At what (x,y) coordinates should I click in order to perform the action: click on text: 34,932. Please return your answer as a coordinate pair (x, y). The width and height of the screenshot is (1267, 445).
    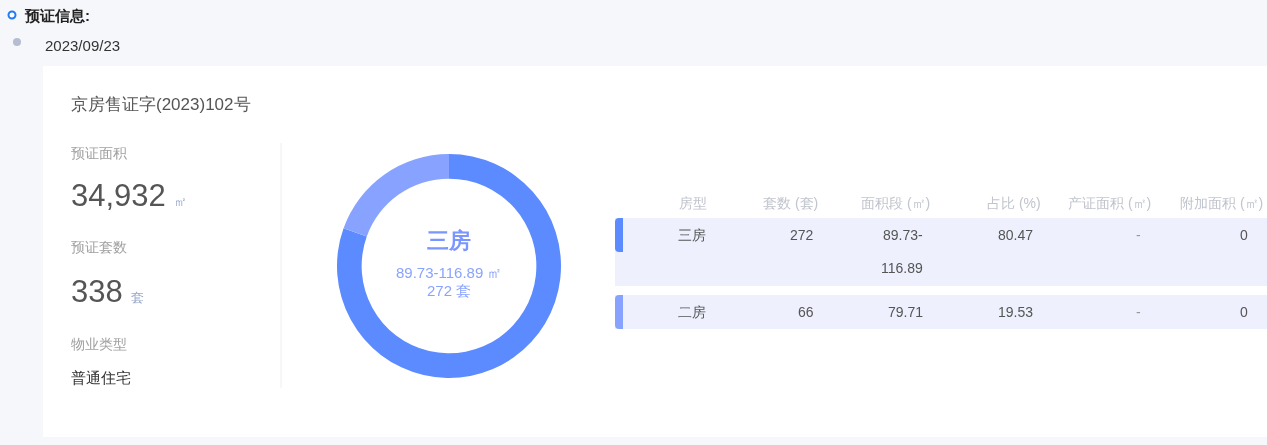
    Looking at the image, I should click on (118, 195).